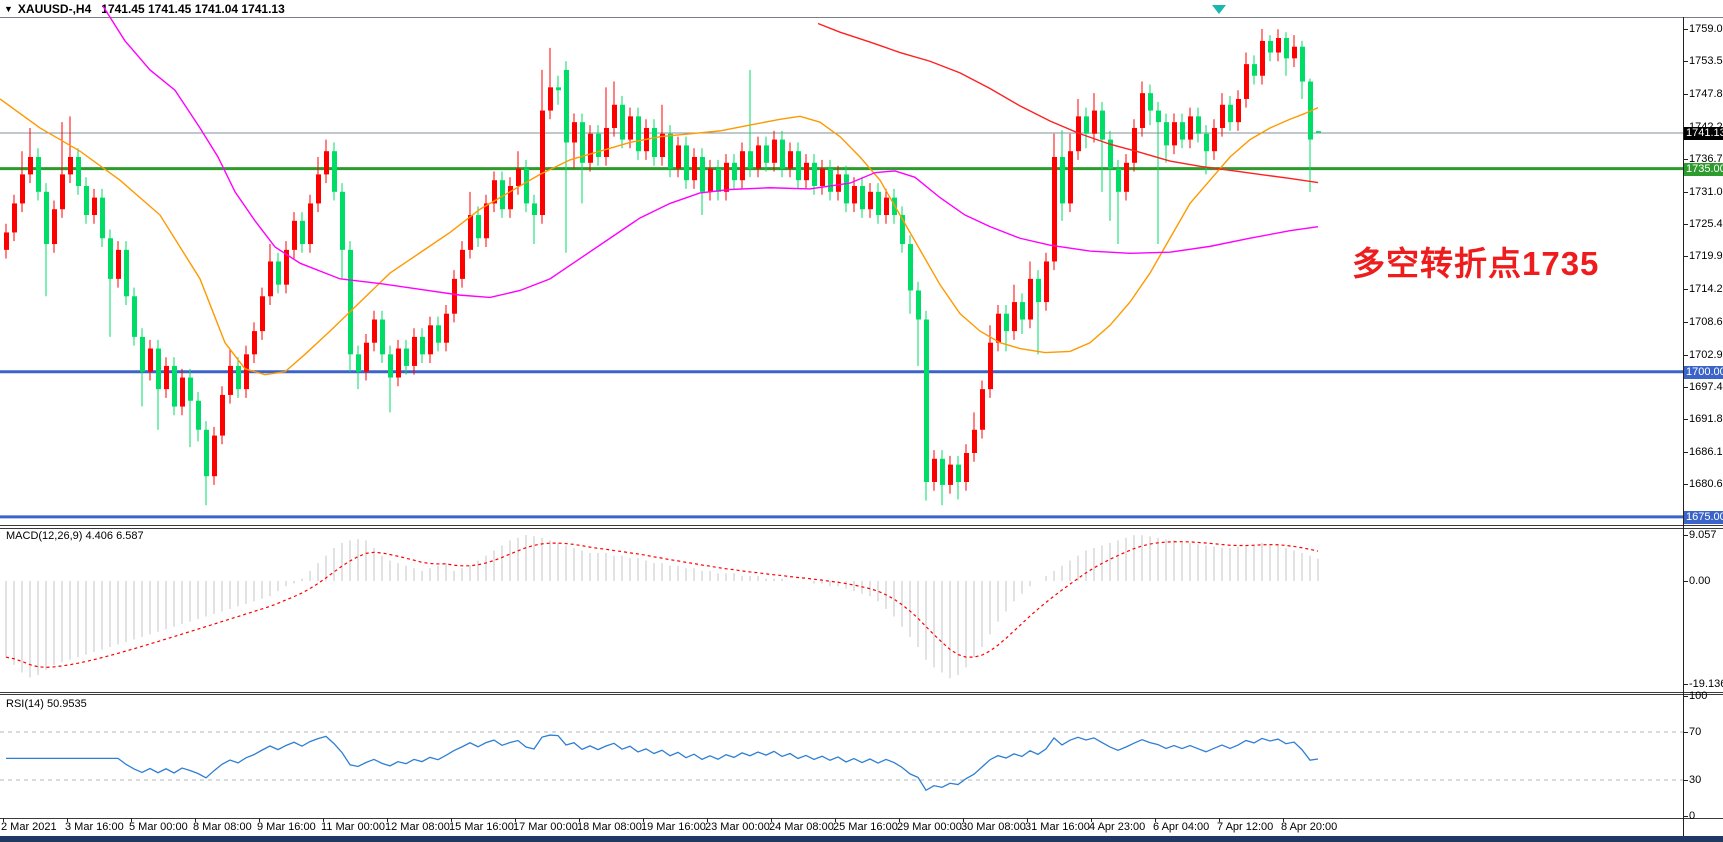 The width and height of the screenshot is (1723, 842). I want to click on macd-main-value: 4.406, so click(99, 536).